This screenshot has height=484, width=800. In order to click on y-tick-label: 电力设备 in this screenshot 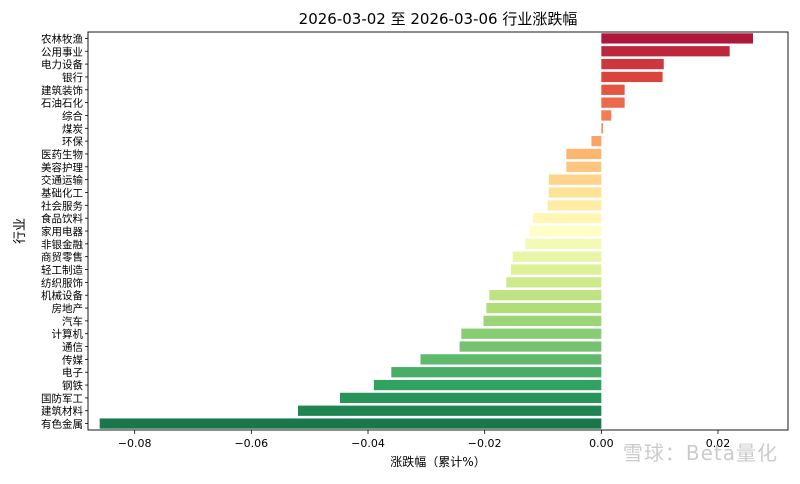, I will do `click(62, 64)`.